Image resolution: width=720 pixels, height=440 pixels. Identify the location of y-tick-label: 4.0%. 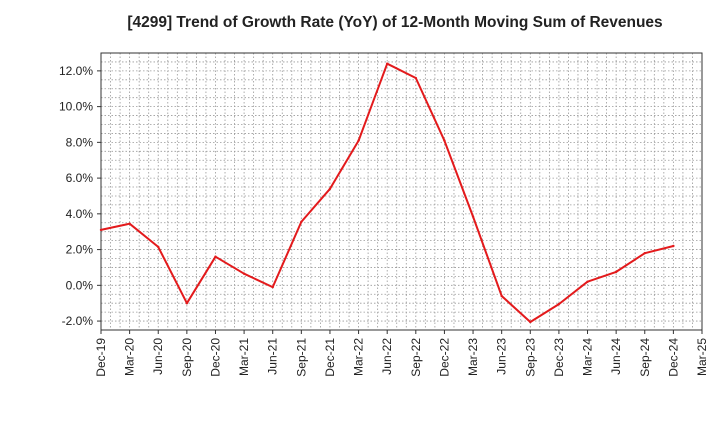
(80, 214).